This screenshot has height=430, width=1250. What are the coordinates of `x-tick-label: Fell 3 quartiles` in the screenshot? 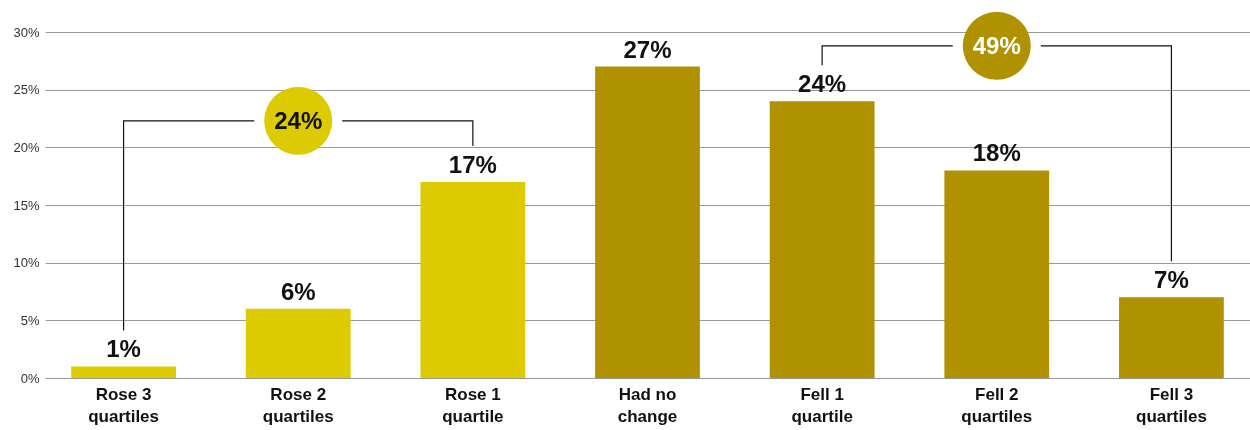 It's located at (1171, 405).